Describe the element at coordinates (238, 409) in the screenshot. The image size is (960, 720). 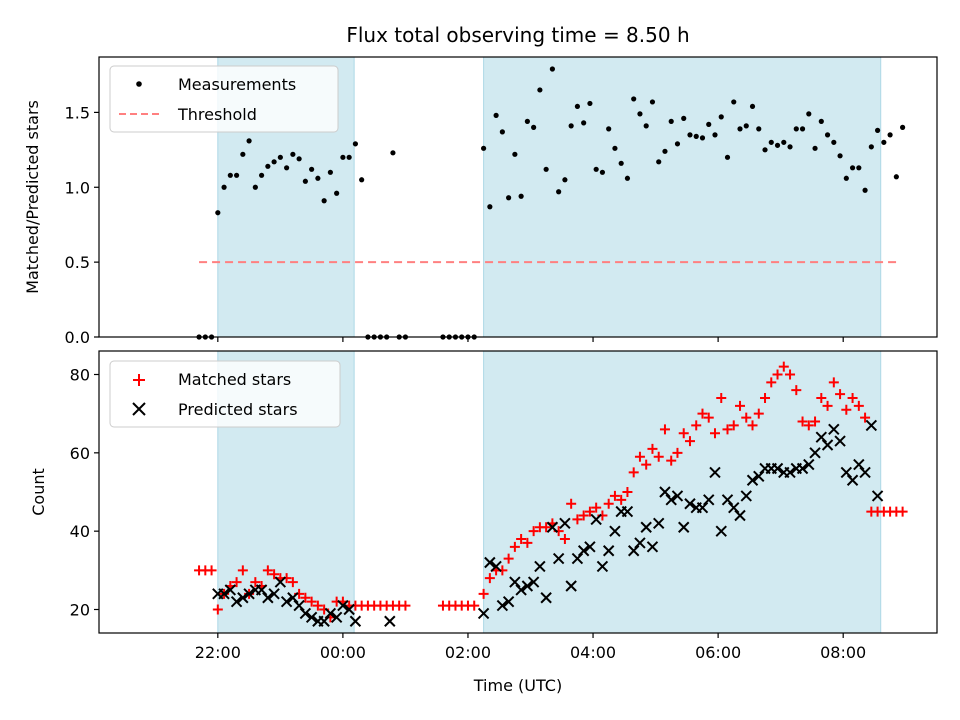
I see `legend-predicted: Predicted stars` at that location.